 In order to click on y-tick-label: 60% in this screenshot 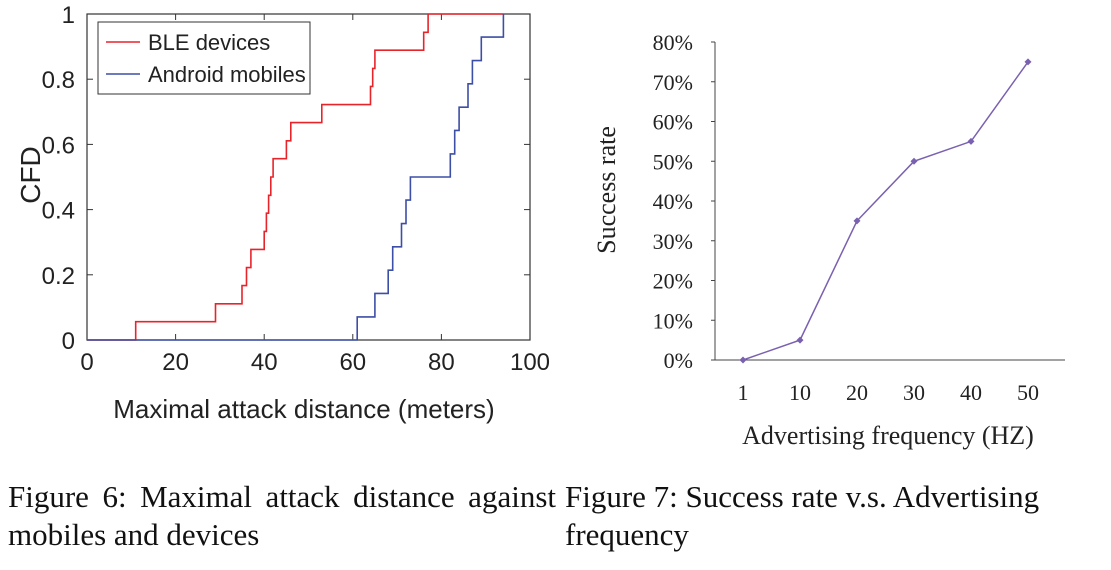, I will do `click(673, 122)`.